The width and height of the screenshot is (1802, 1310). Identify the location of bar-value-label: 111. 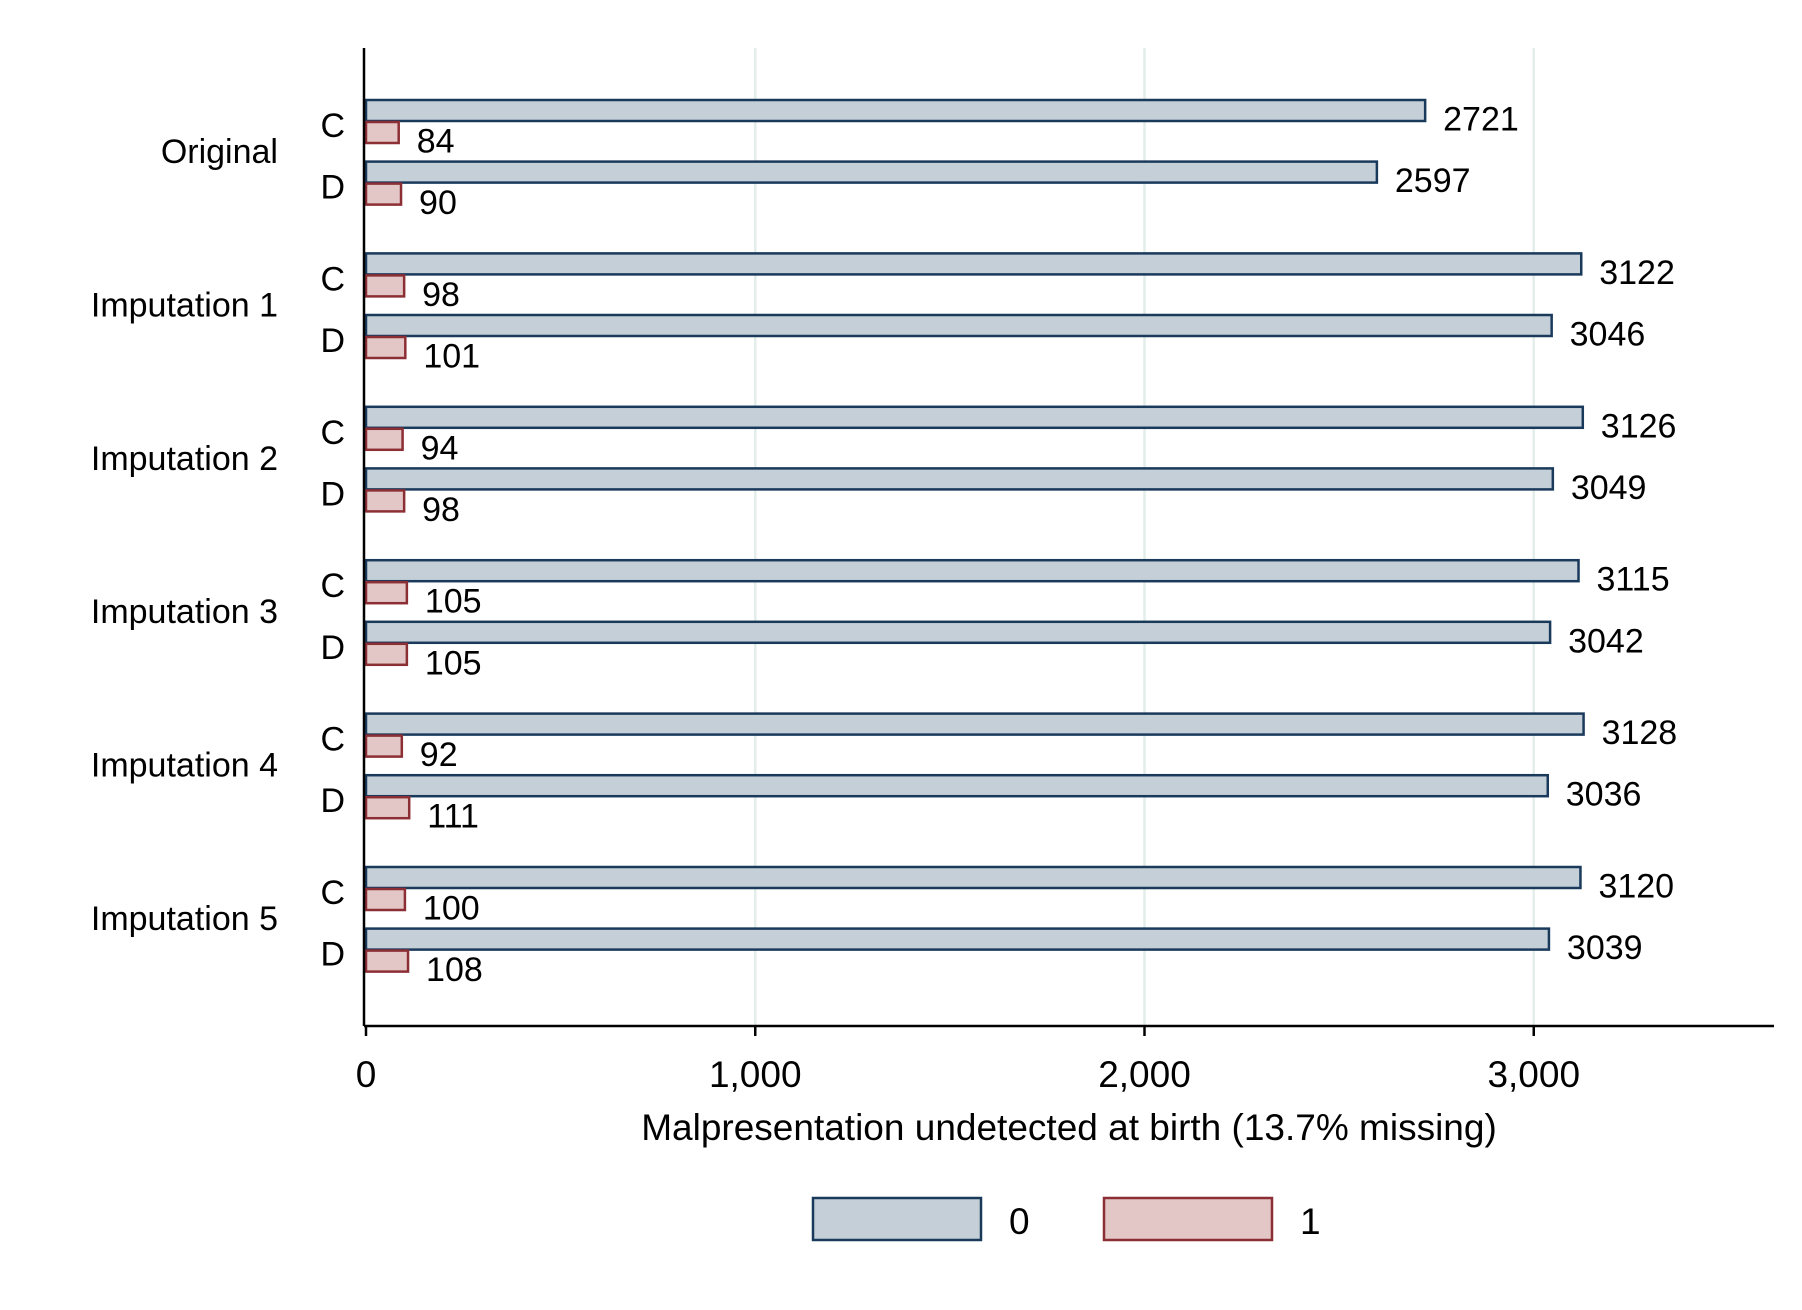
(453, 817).